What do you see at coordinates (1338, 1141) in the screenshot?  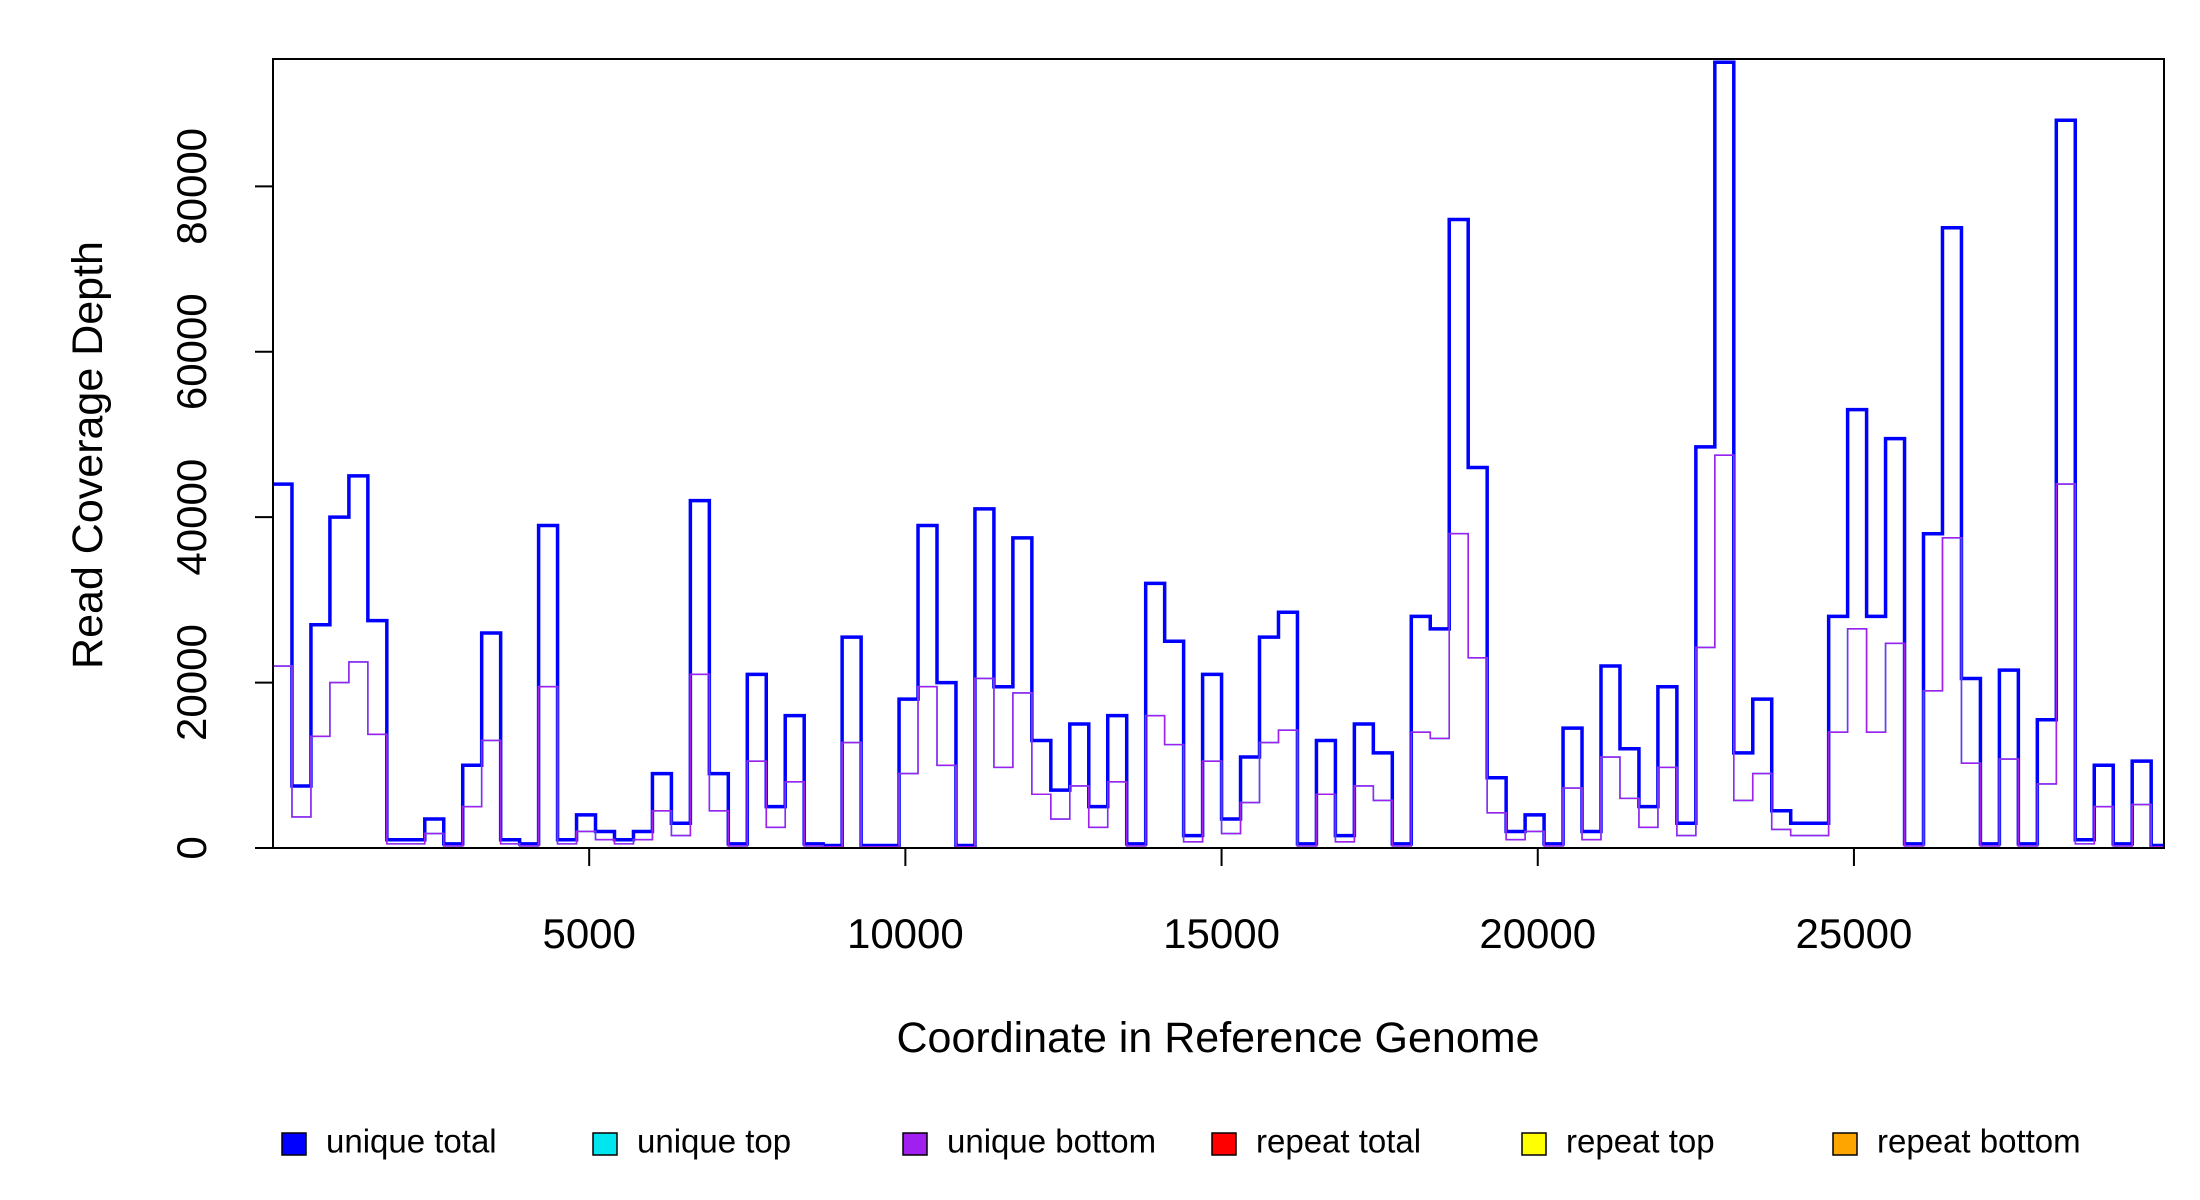 I see `legend-label: repeat total` at bounding box center [1338, 1141].